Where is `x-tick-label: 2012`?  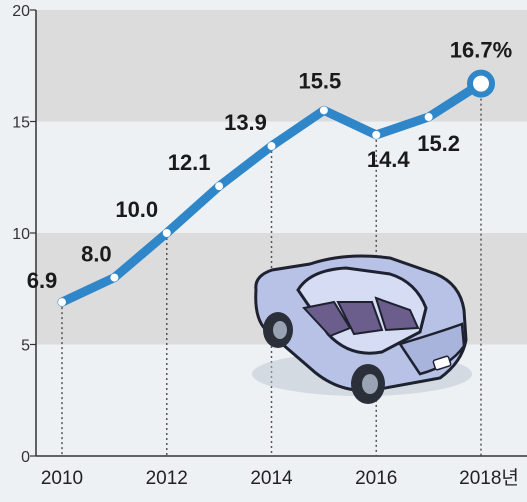 x-tick-label: 2012 is located at coordinates (167, 478).